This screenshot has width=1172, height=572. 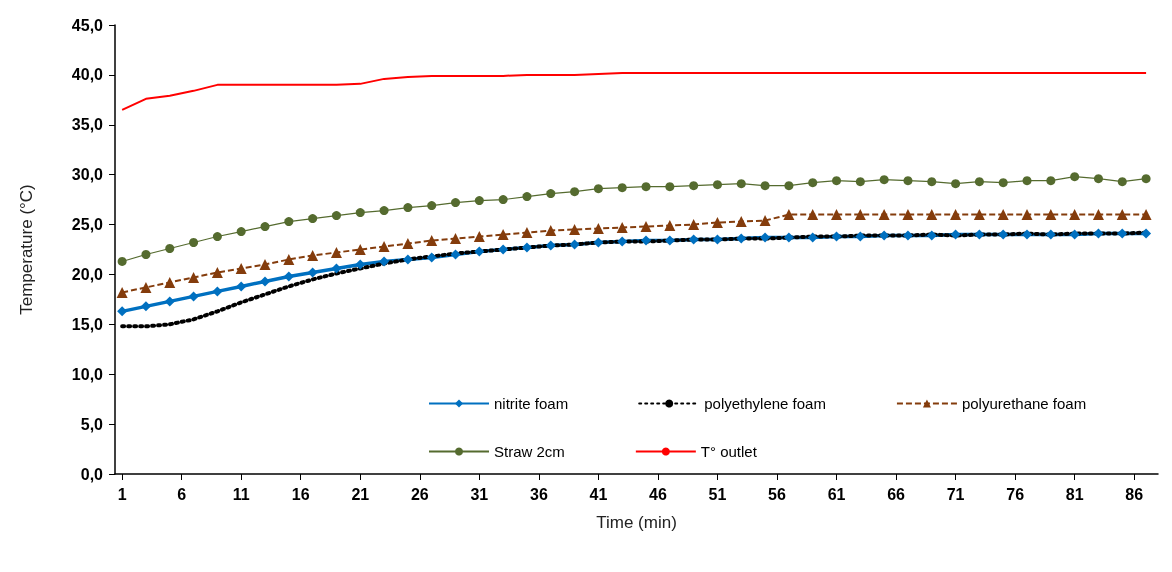 What do you see at coordinates (538, 494) in the screenshot?
I see `x-tick-label: 36` at bounding box center [538, 494].